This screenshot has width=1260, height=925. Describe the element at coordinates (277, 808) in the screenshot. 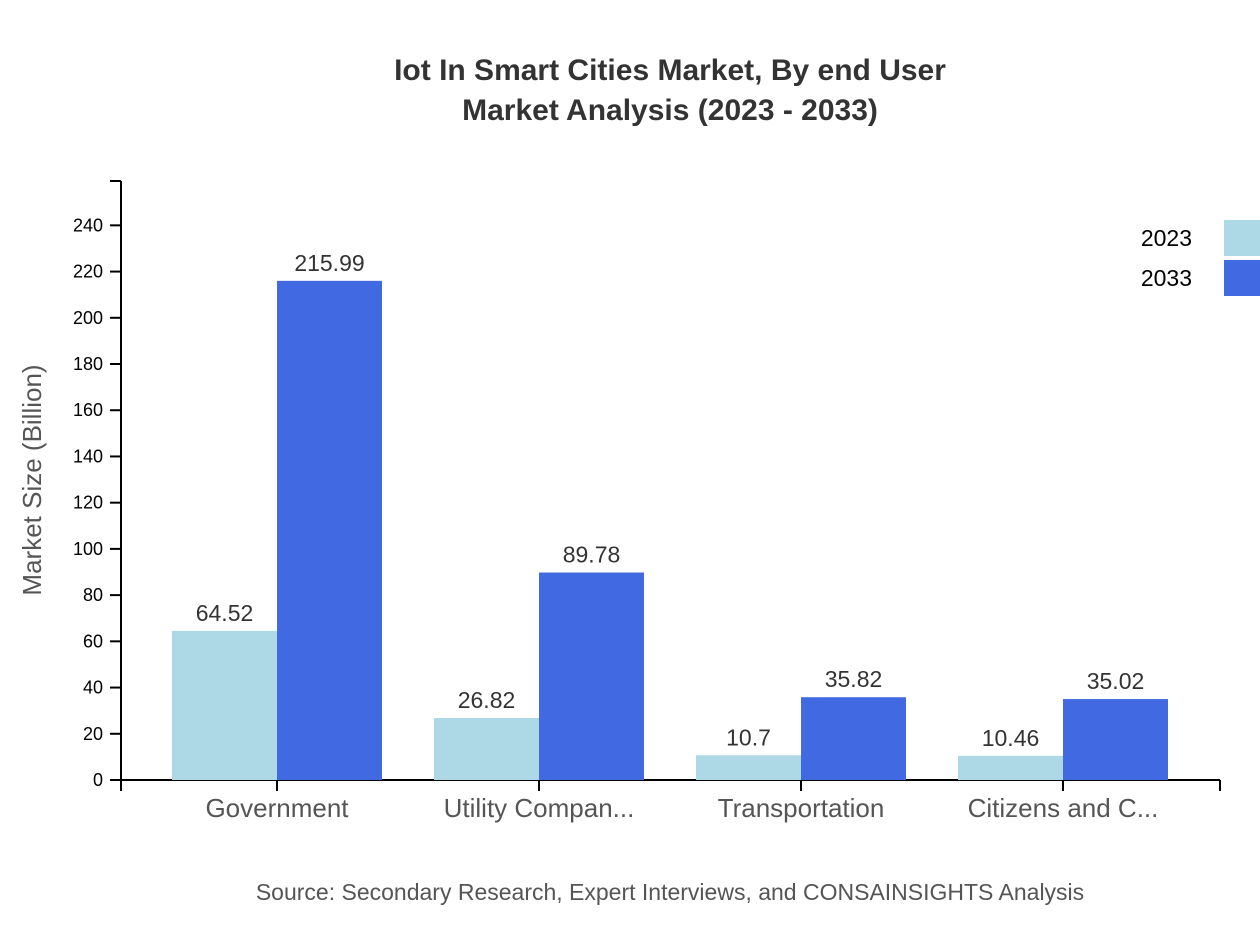

I see `x-tick-label: Government` at that location.